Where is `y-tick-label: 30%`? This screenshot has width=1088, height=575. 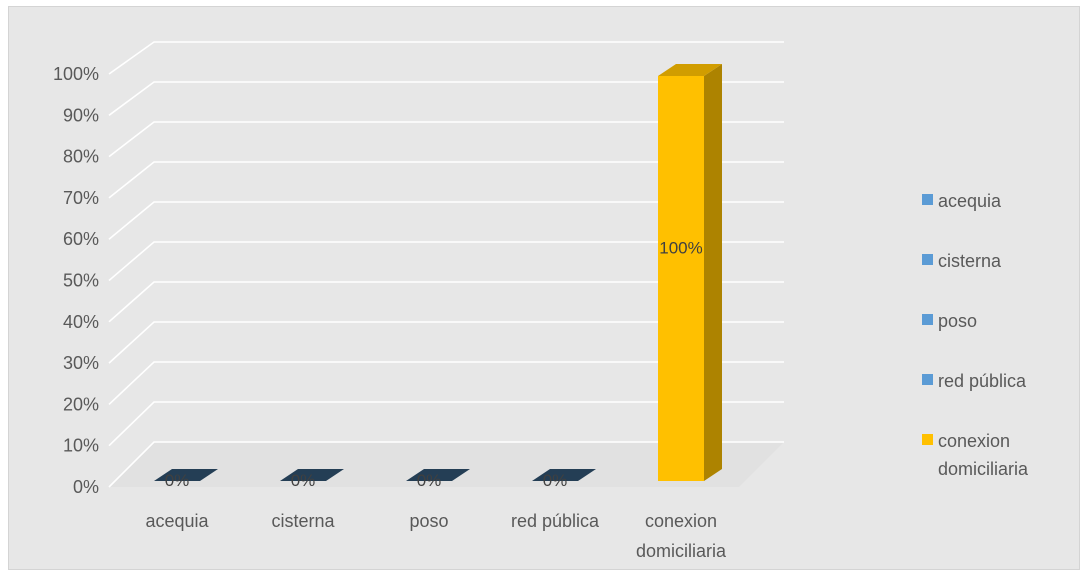
y-tick-label: 30% is located at coordinates (81, 363).